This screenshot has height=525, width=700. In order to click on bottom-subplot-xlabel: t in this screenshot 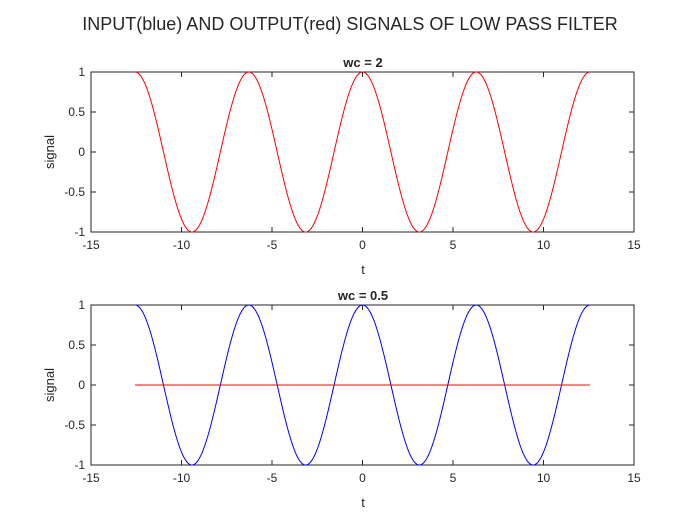, I will do `click(363, 502)`.